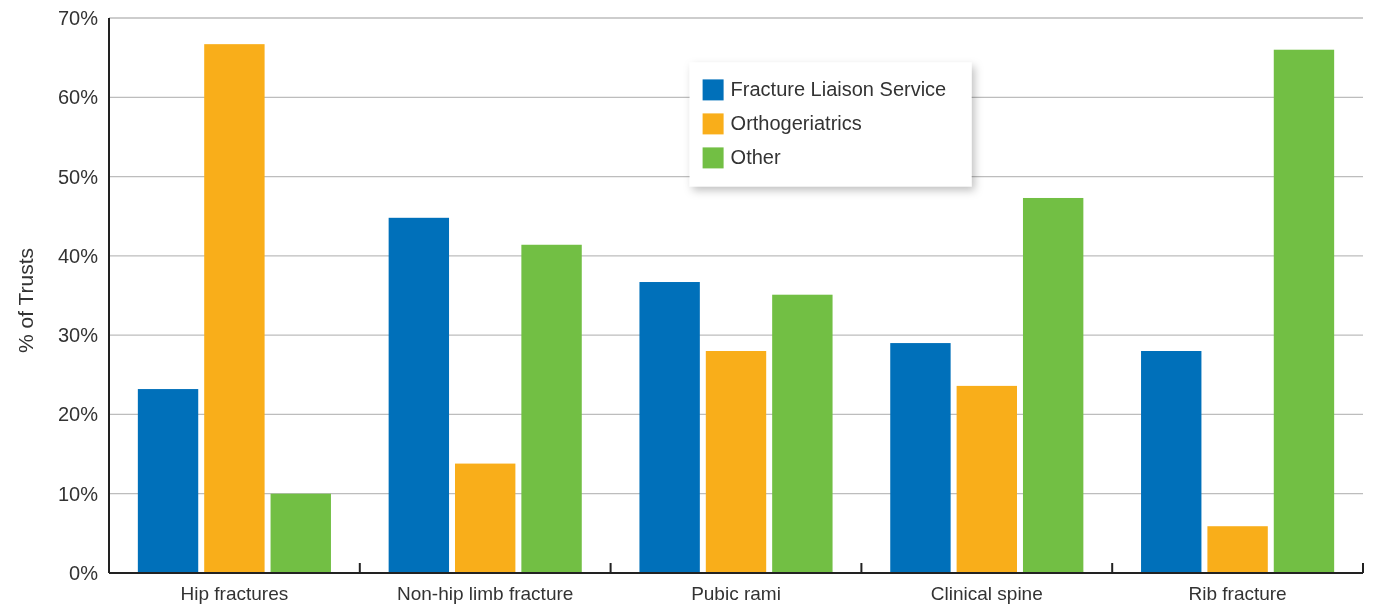 This screenshot has width=1378, height=608. I want to click on y-axis-title: % of Trusts, so click(25, 300).